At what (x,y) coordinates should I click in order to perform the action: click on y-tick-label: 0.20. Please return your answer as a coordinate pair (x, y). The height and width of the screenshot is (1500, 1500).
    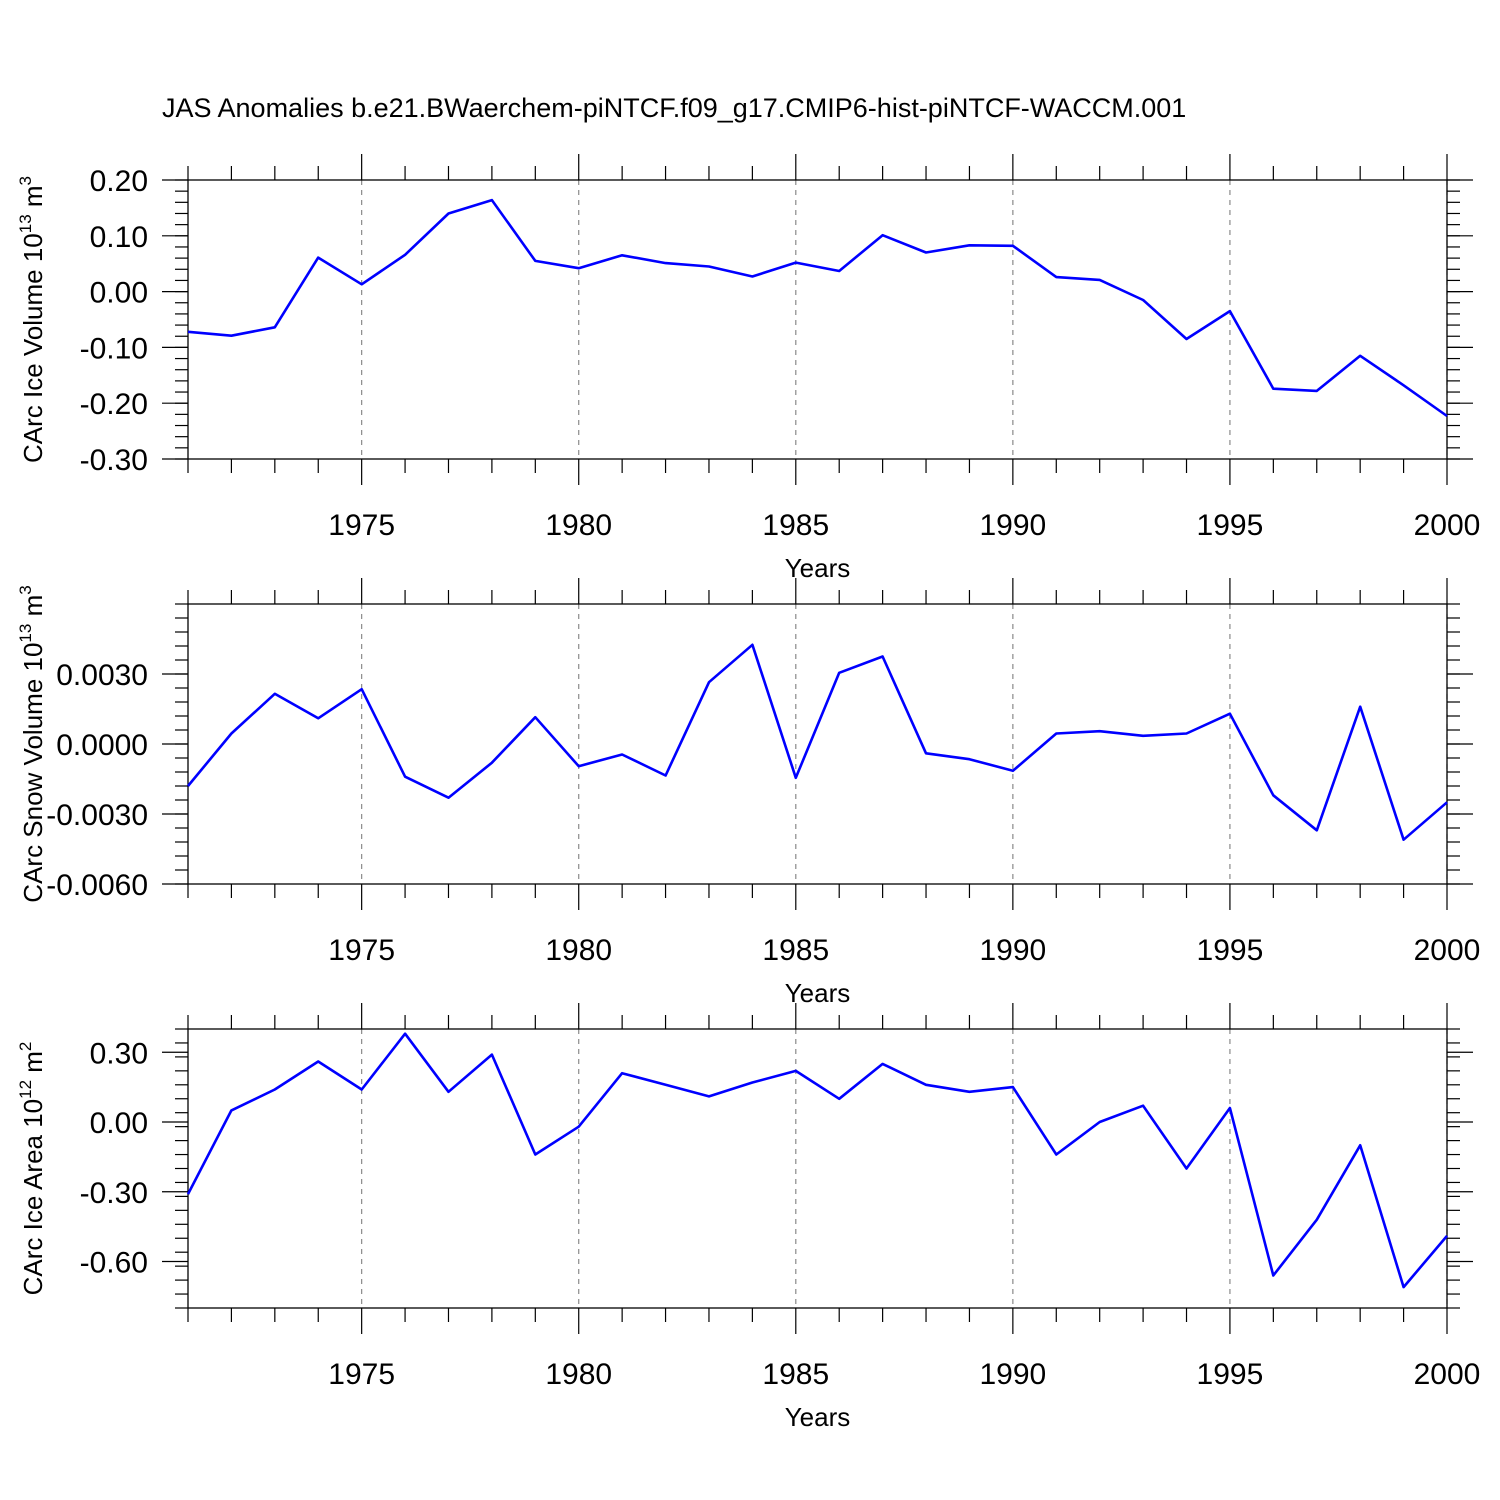
    Looking at the image, I should click on (119, 181).